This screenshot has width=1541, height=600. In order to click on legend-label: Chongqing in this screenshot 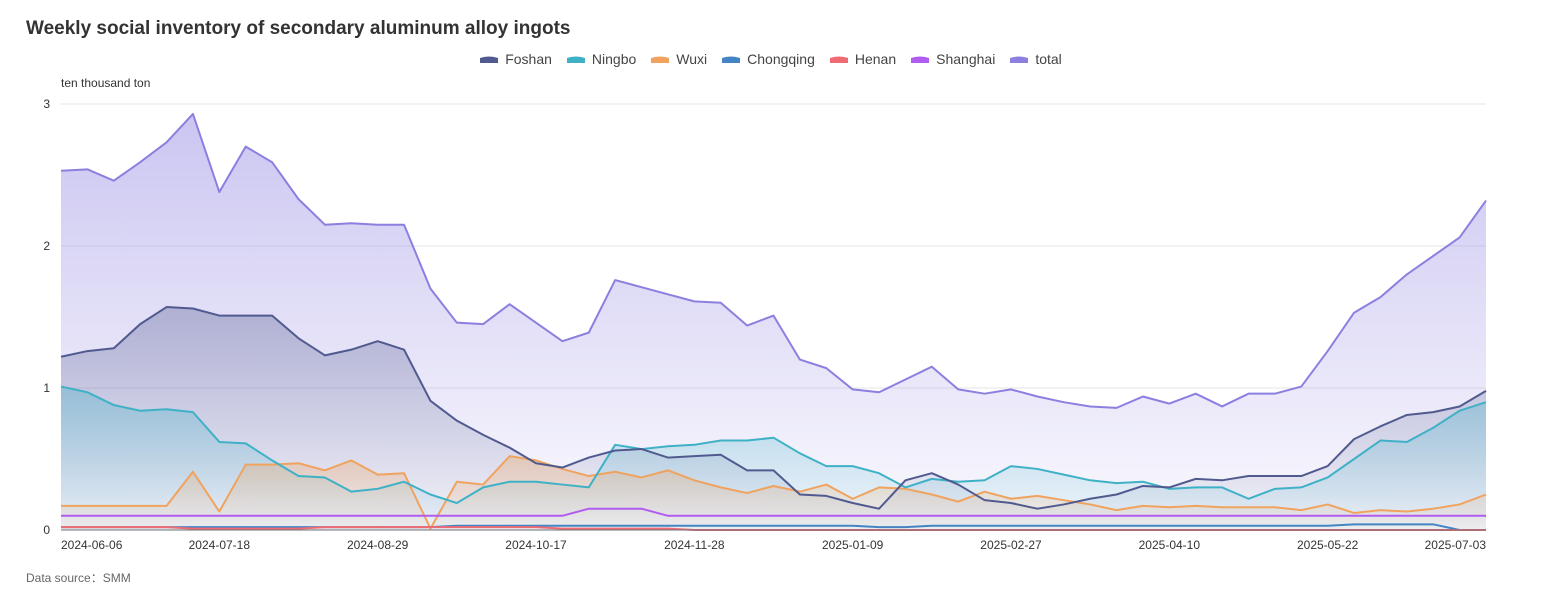, I will do `click(781, 59)`.